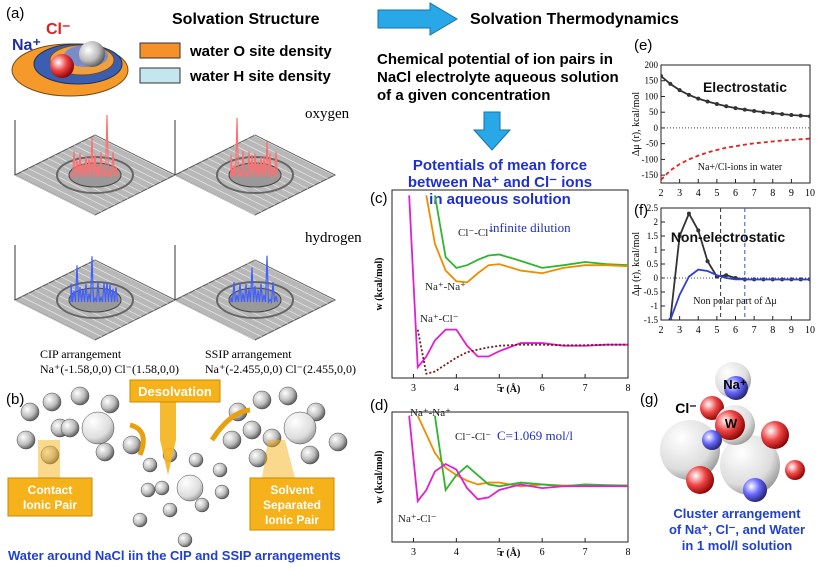 This screenshot has width=817, height=570. Describe the element at coordinates (655, 306) in the screenshot. I see `y-tick-label: -1` at that location.